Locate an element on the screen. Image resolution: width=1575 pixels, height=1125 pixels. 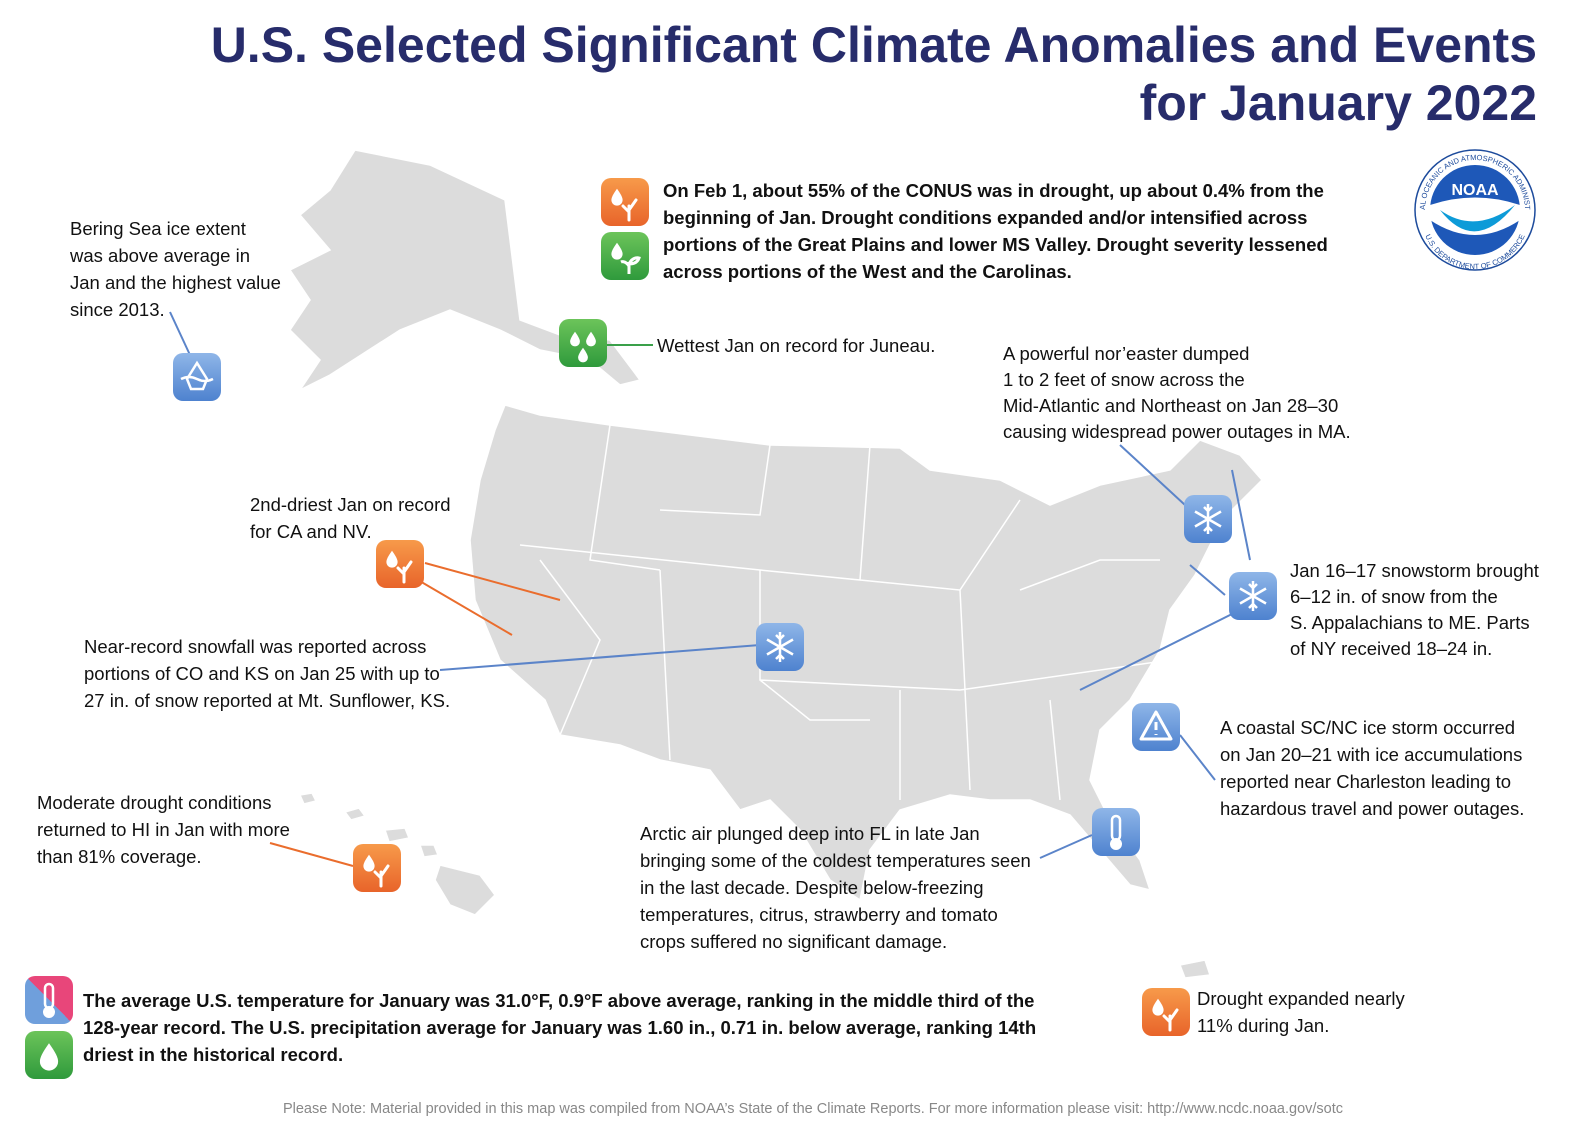
annotation-line: 11% during Jan. is located at coordinates (1263, 1025).